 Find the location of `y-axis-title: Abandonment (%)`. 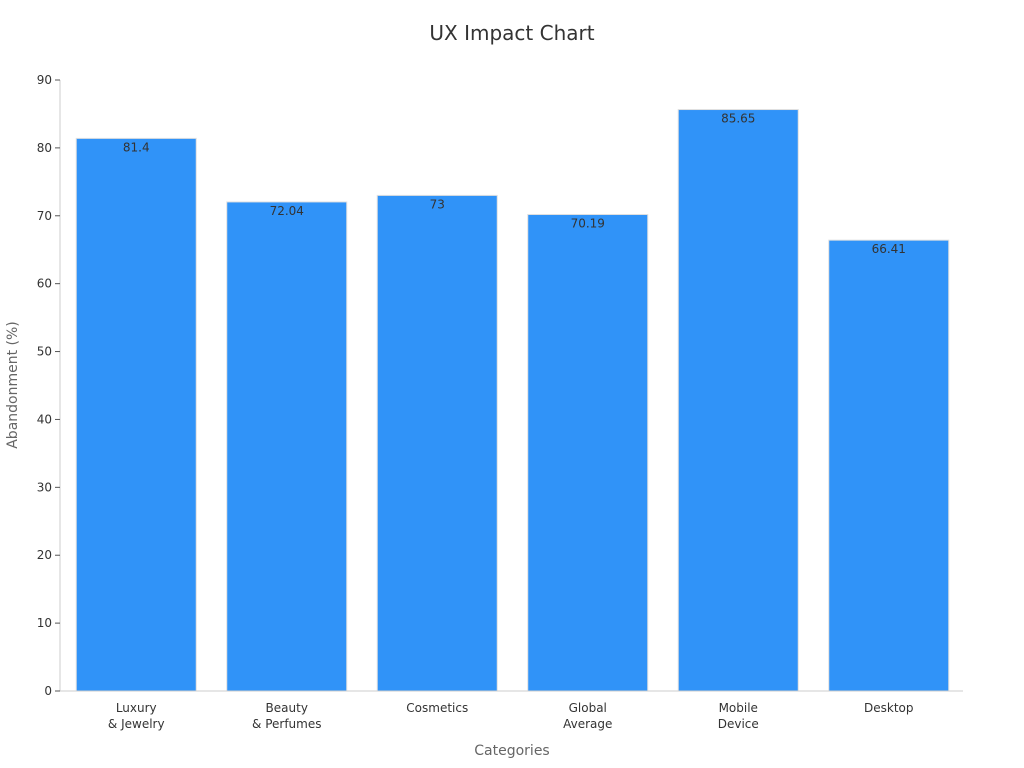

y-axis-title: Abandonment (%) is located at coordinates (13, 385).